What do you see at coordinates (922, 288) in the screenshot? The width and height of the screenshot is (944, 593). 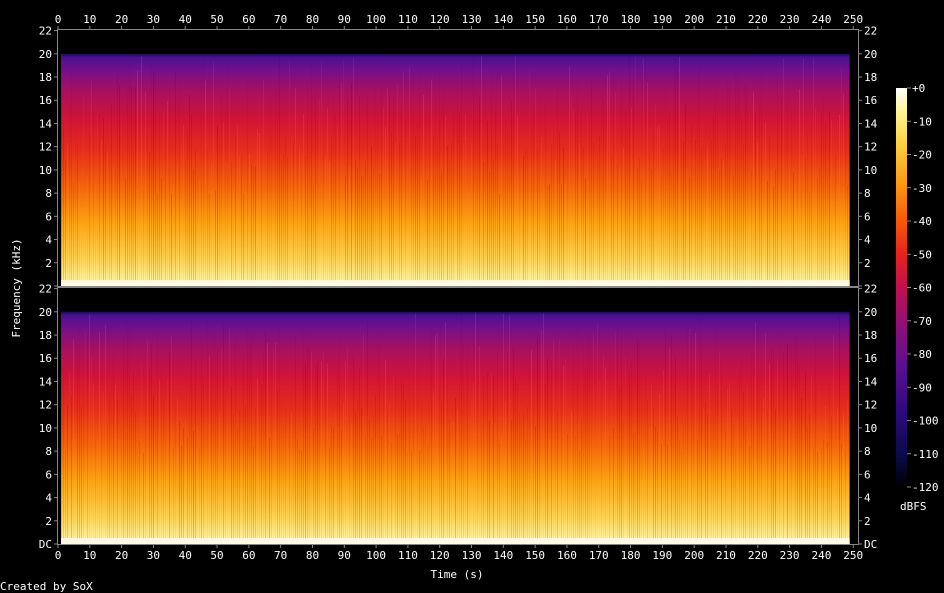 I see `colorbar-tick-label: -60` at bounding box center [922, 288].